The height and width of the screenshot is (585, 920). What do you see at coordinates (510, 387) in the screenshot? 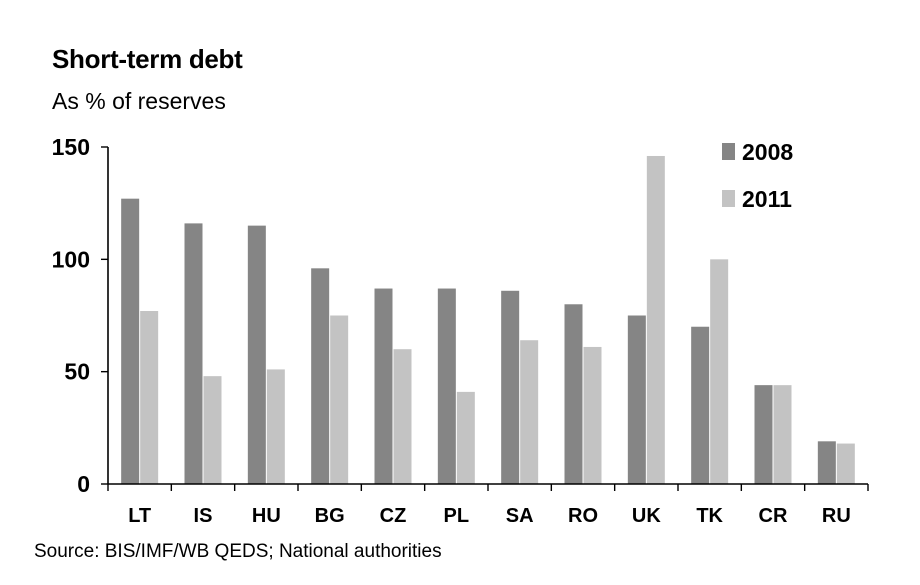
I see `bar-2008-SA` at bounding box center [510, 387].